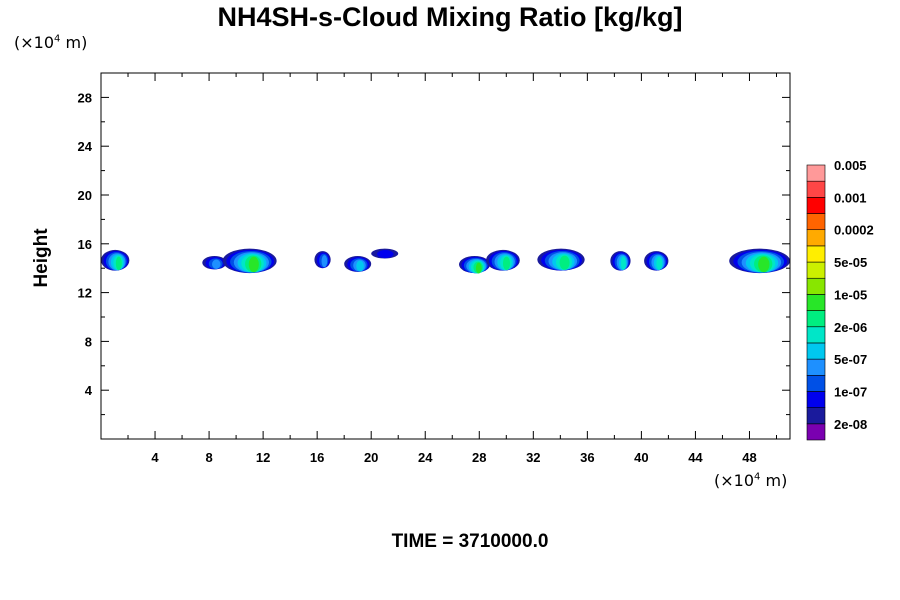 The width and height of the screenshot is (900, 600). Describe the element at coordinates (85, 146) in the screenshot. I see `y-tick-label: 24` at that location.